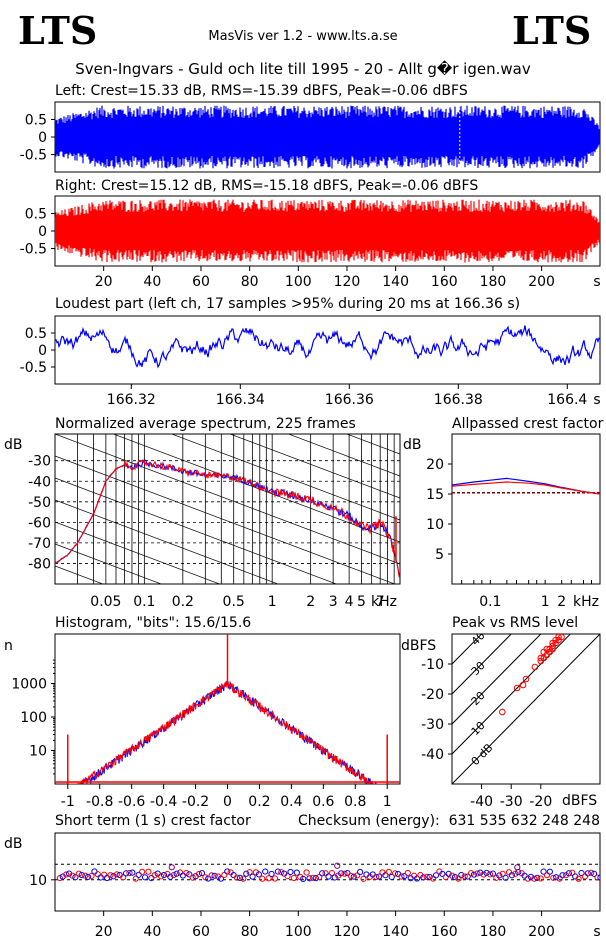 The width and height of the screenshot is (606, 950). I want to click on right-waveform-xtick-label: 180, so click(493, 282).